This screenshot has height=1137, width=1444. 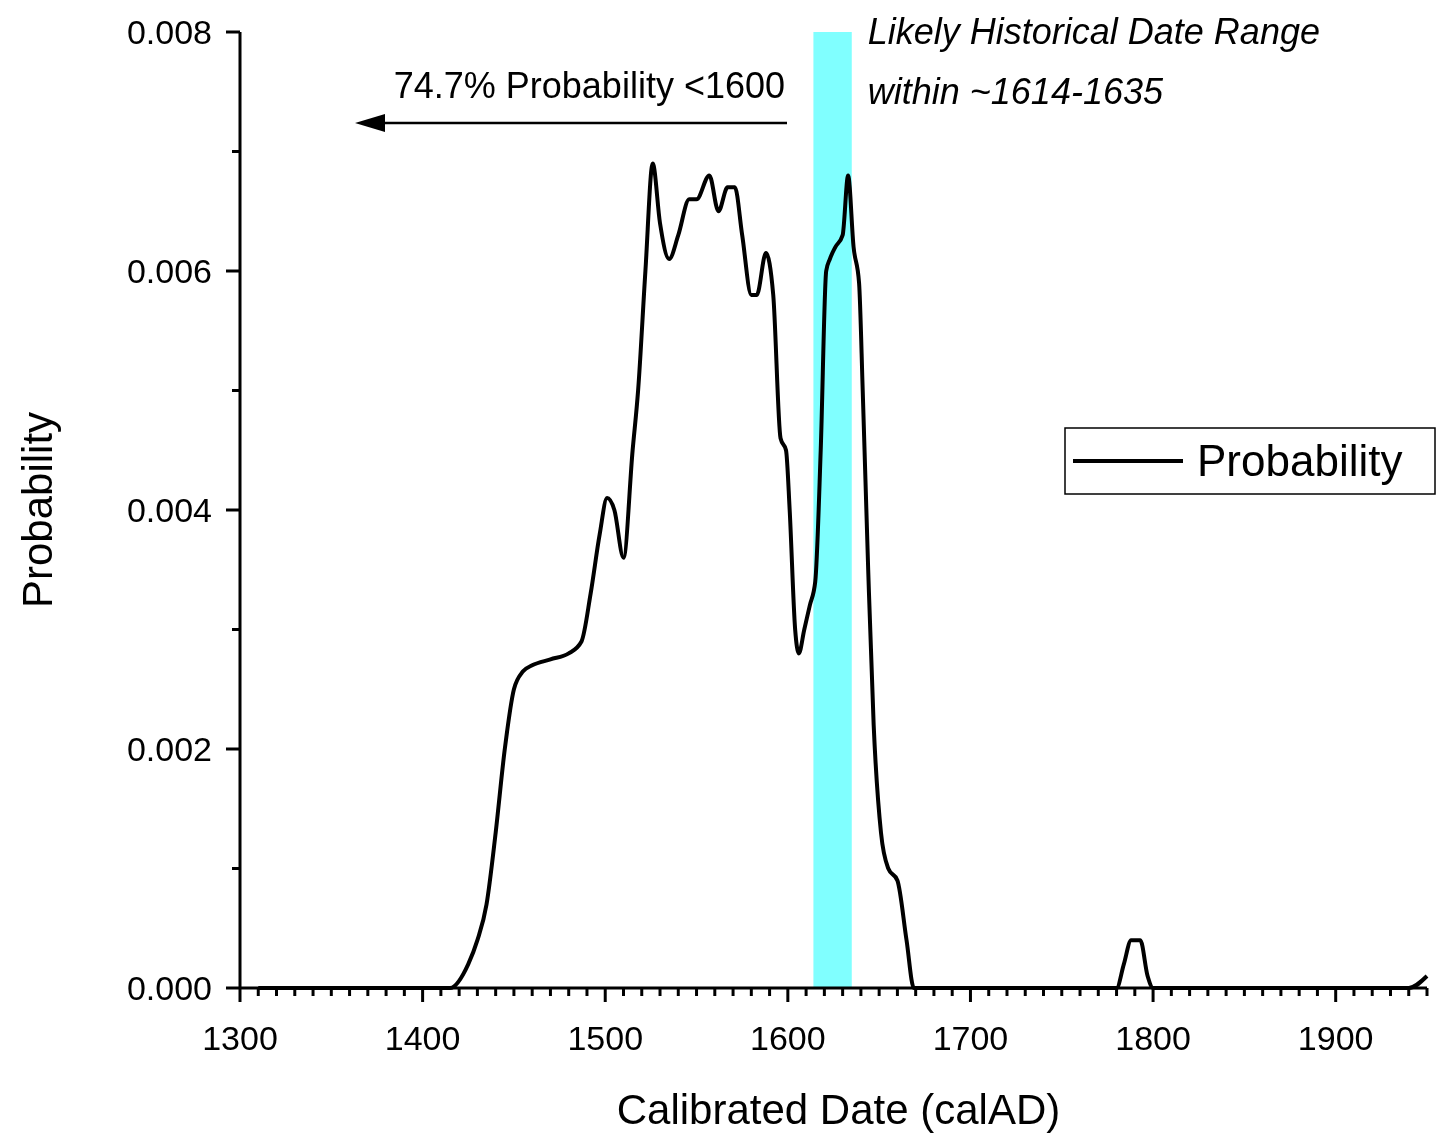 What do you see at coordinates (169, 988) in the screenshot?
I see `y-tick-label: 0.000` at bounding box center [169, 988].